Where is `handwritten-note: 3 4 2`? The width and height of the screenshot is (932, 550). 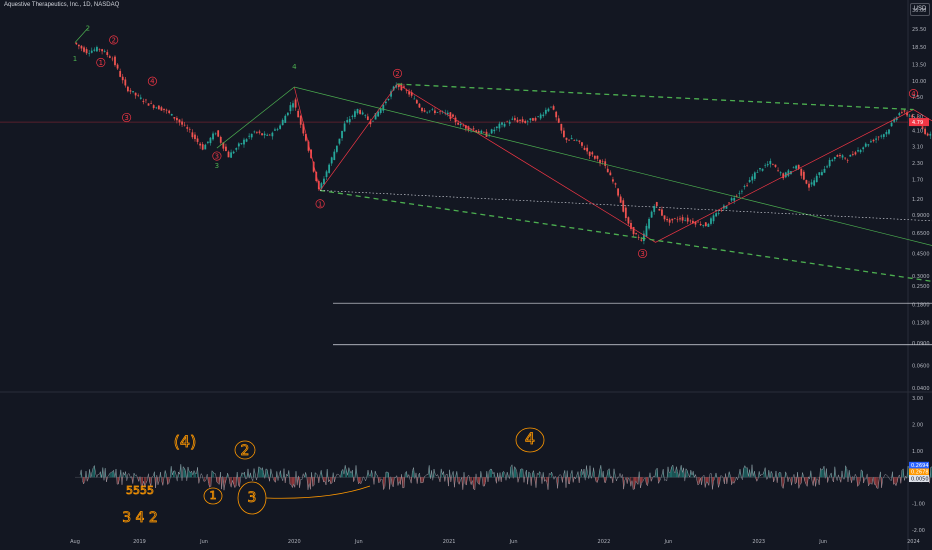
handwritten-note: 3 4 2 is located at coordinates (140, 518).